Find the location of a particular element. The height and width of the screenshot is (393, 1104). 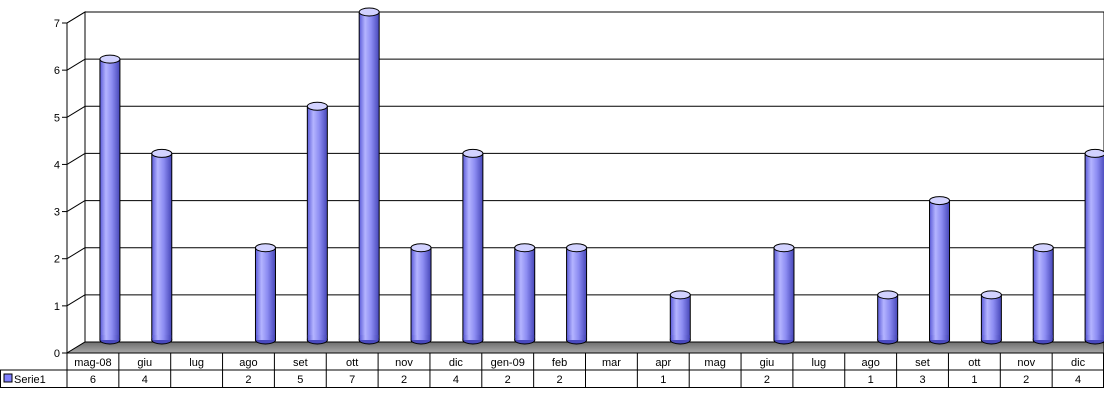

category-label: mag-08 is located at coordinates (92, 363).